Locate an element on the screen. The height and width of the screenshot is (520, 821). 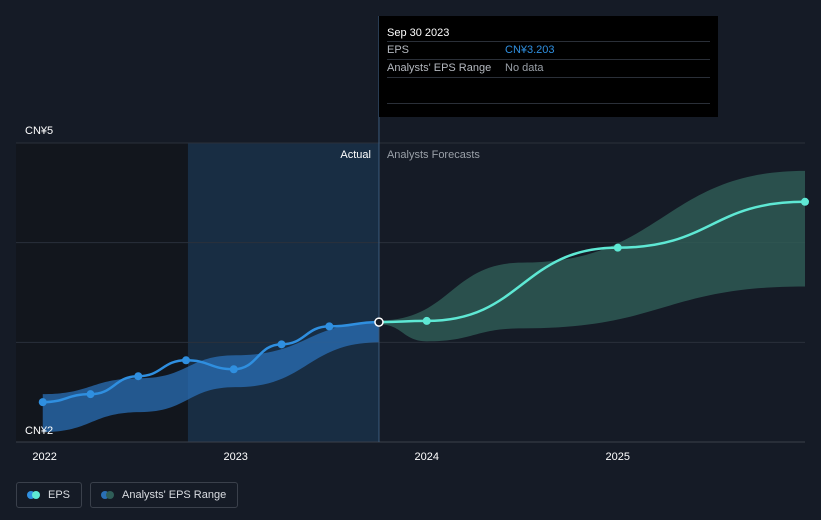
x-tick-label: 2023 is located at coordinates (235, 457).